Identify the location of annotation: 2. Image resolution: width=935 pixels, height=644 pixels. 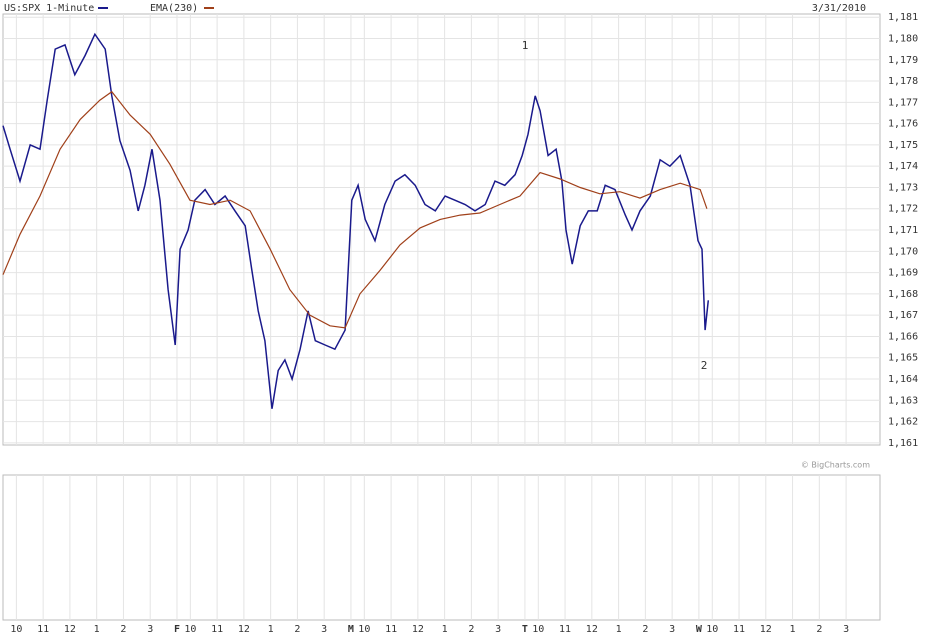
(704, 365).